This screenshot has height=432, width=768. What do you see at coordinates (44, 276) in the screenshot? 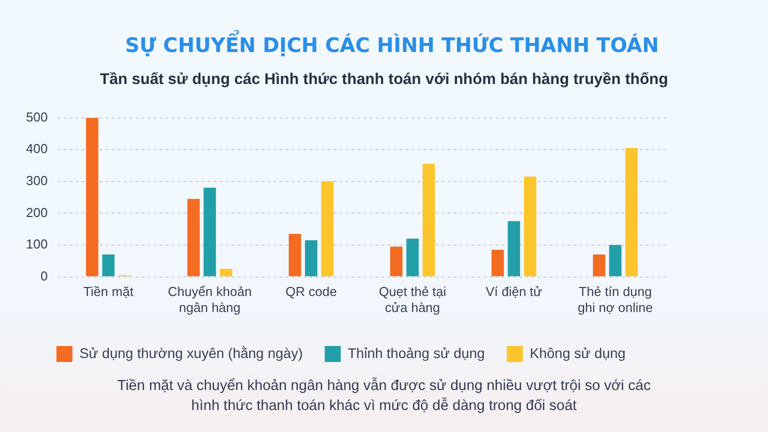
I see `y-tick-label: 0` at bounding box center [44, 276].